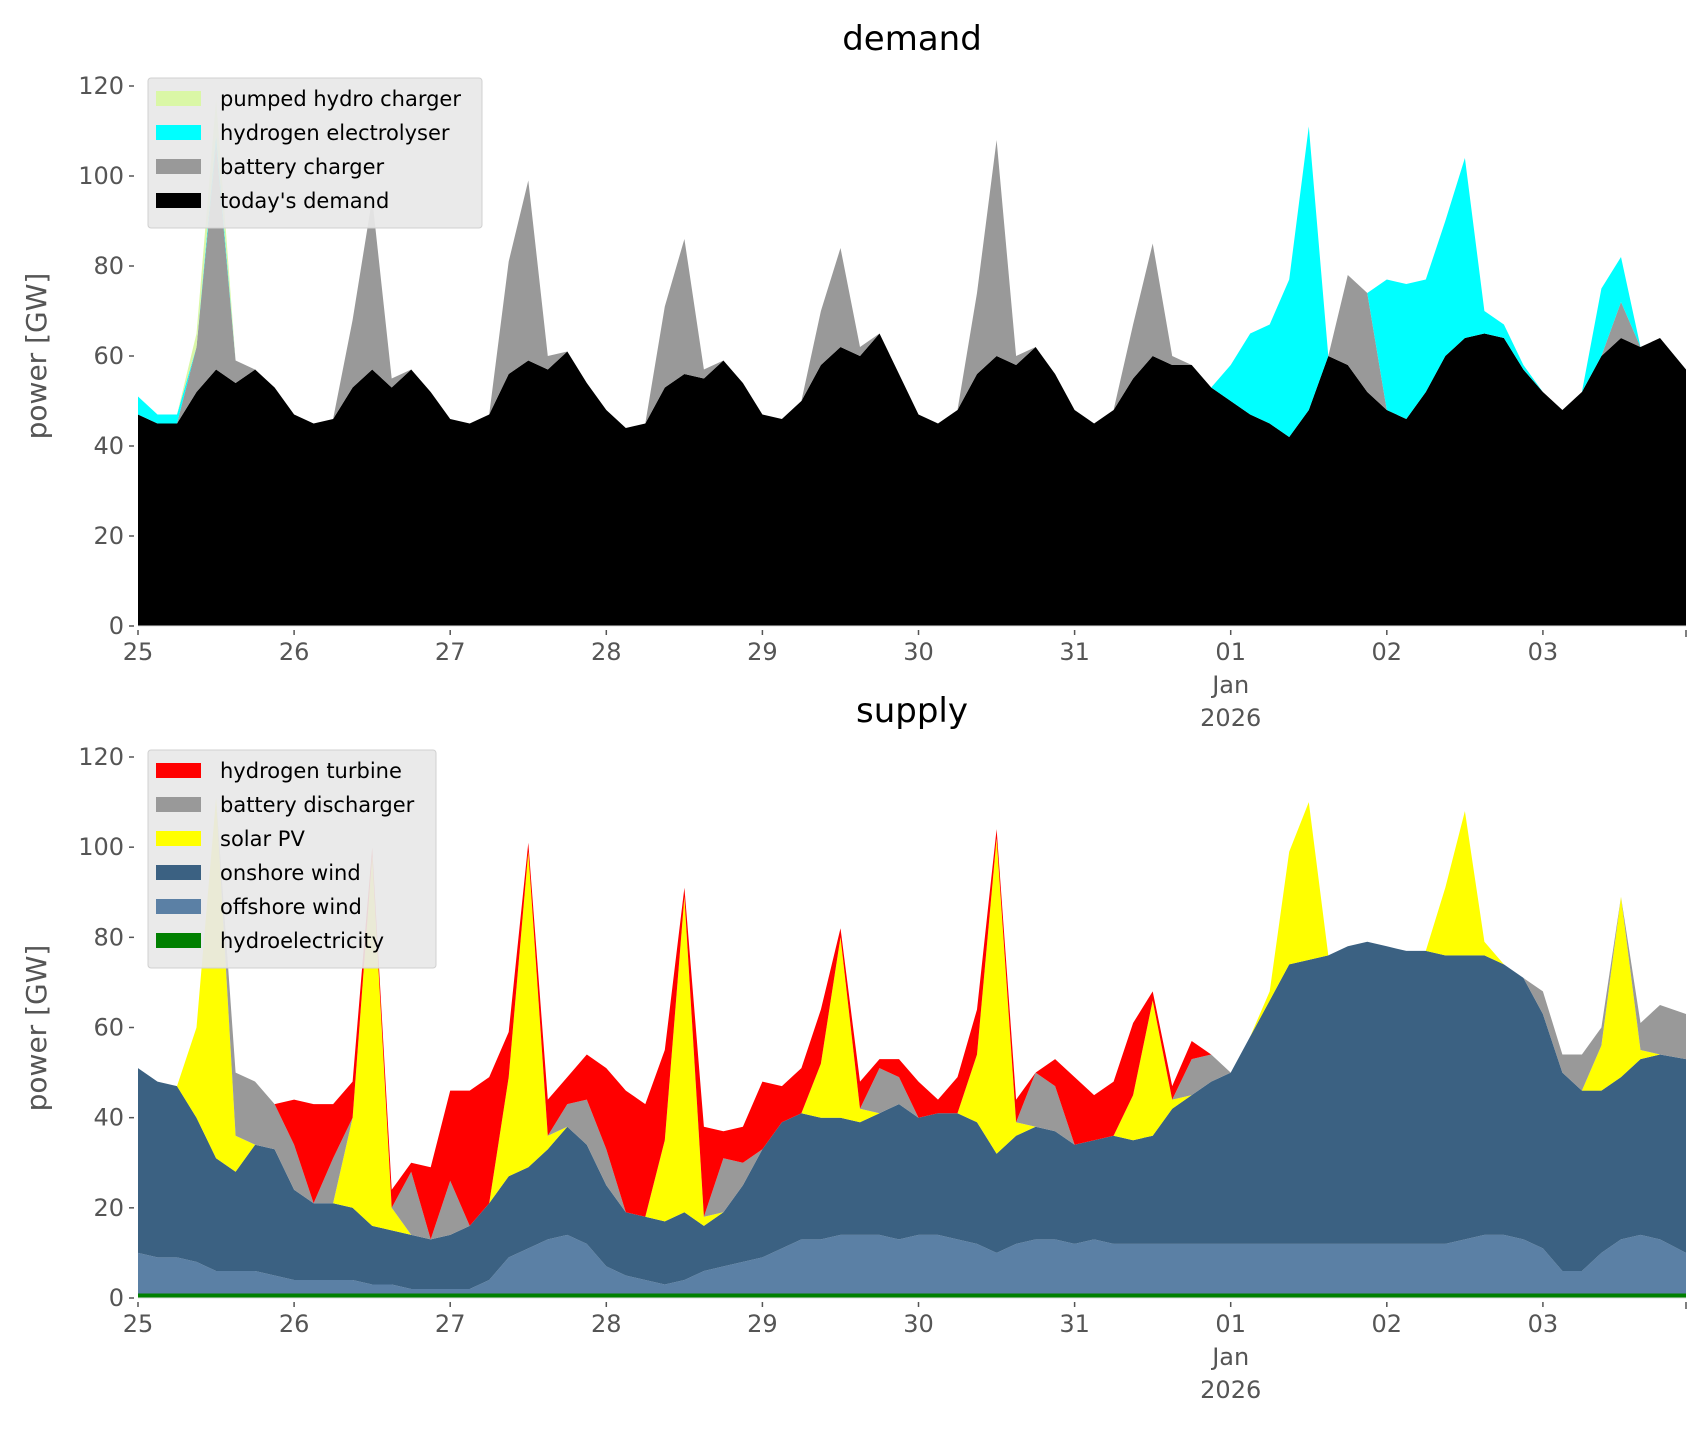 Image resolution: width=1706 pixels, height=1431 pixels. Describe the element at coordinates (178, 166) in the screenshot. I see `legend-swatch-battery-charger` at that location.